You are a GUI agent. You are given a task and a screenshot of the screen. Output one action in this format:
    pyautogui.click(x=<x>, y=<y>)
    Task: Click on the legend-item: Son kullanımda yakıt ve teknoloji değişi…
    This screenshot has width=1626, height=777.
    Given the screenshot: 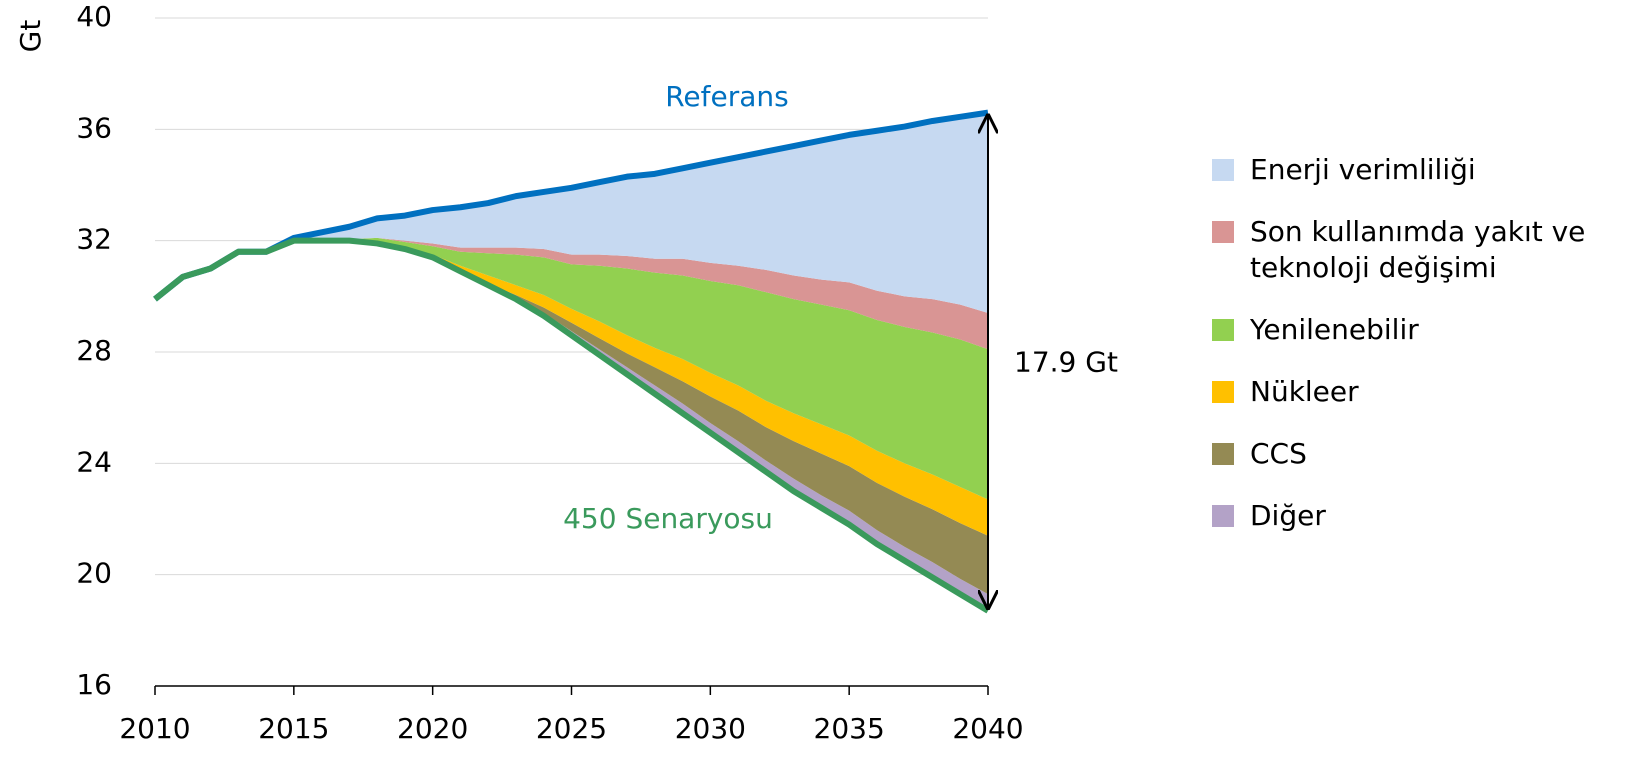 What is the action you would take?
    pyautogui.click(x=1417, y=250)
    